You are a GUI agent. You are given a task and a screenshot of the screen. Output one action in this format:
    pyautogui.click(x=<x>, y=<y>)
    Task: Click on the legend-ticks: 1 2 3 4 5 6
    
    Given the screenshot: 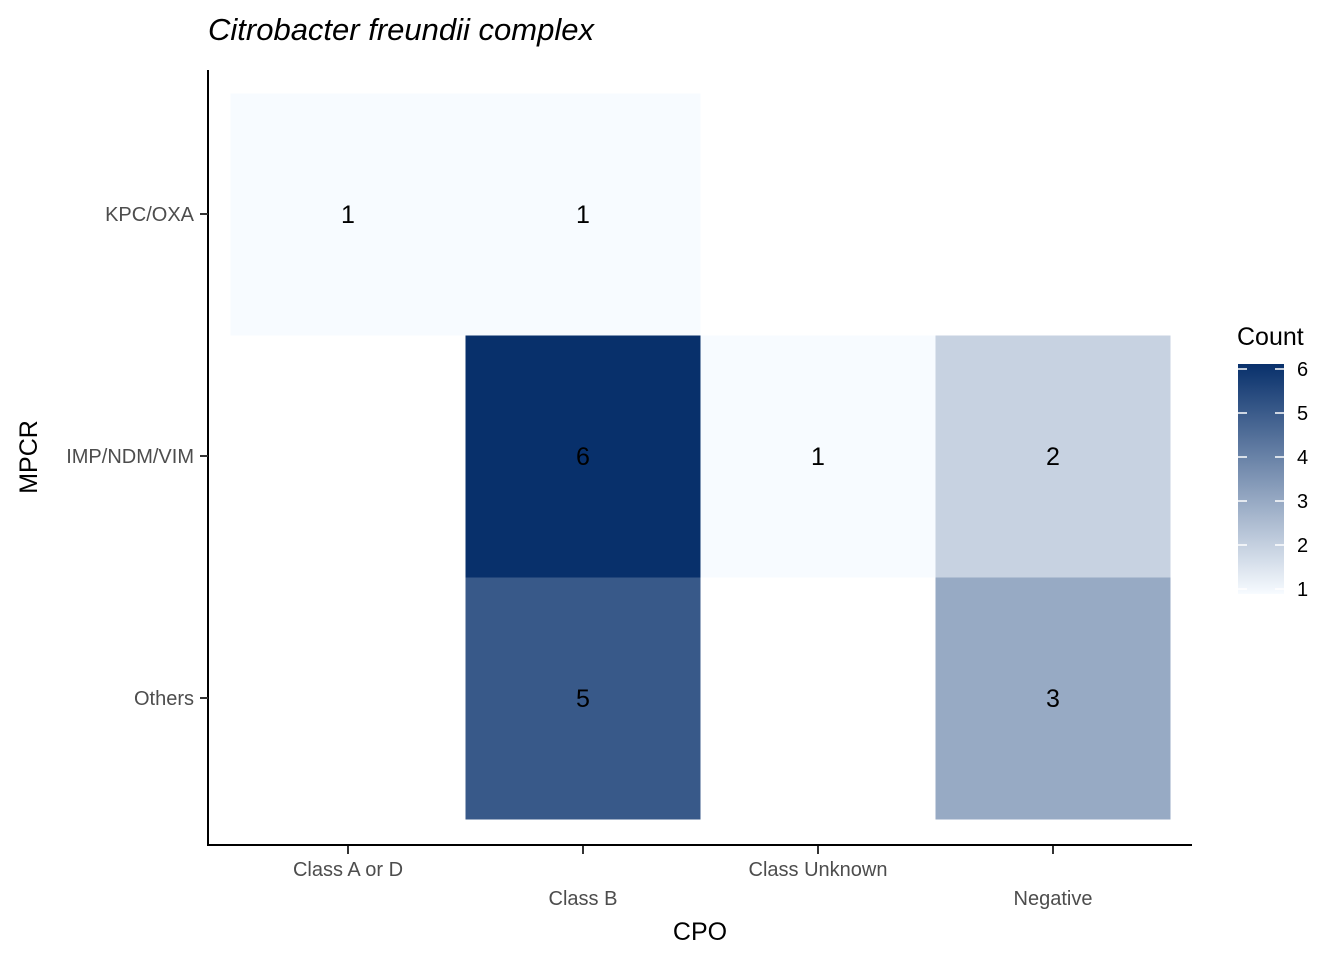 What is the action you would take?
    pyautogui.click(x=1273, y=480)
    